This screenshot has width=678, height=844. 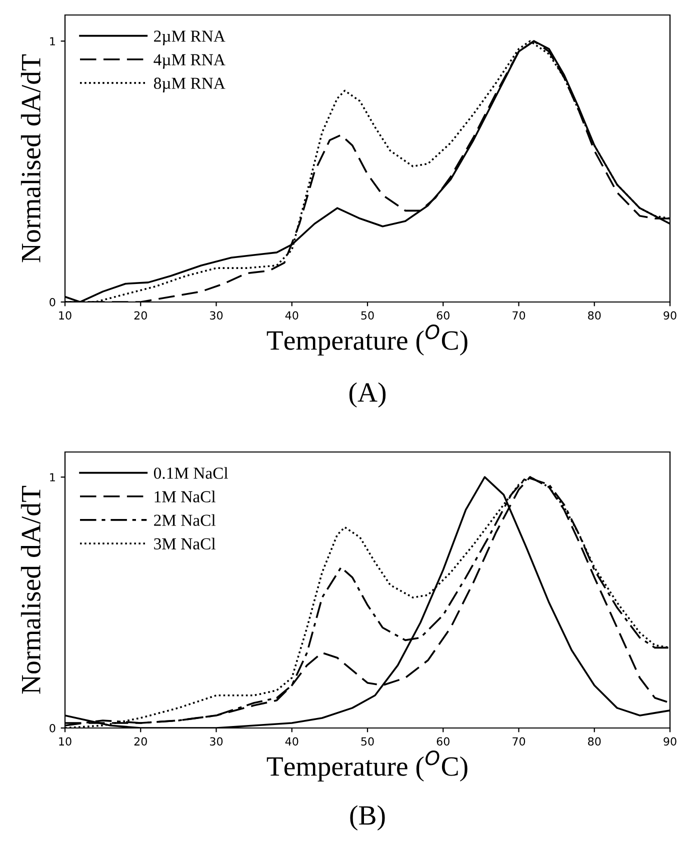 I want to click on legend-label: 8µM RNA, so click(x=190, y=85).